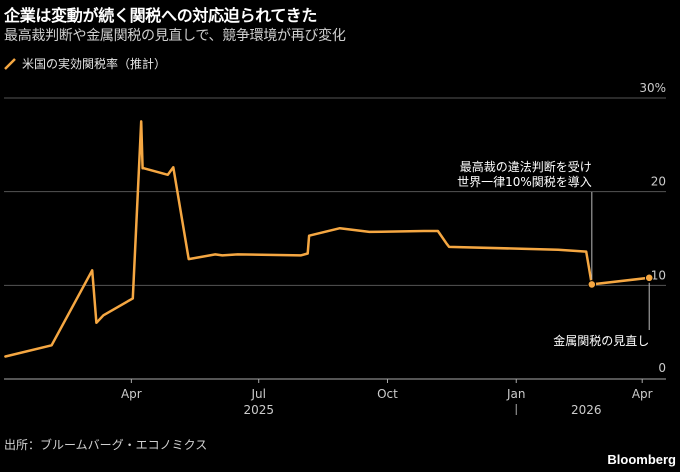 The height and width of the screenshot is (472, 680). What do you see at coordinates (524, 182) in the screenshot?
I see `annotation-text: 世界一律10%関税を導入` at bounding box center [524, 182].